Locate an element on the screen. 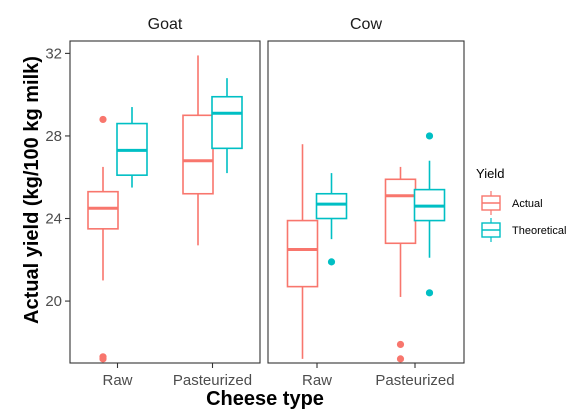 Image resolution: width=576 pixels, height=412 pixels. box-actual-goat-pasteurized is located at coordinates (198, 150).